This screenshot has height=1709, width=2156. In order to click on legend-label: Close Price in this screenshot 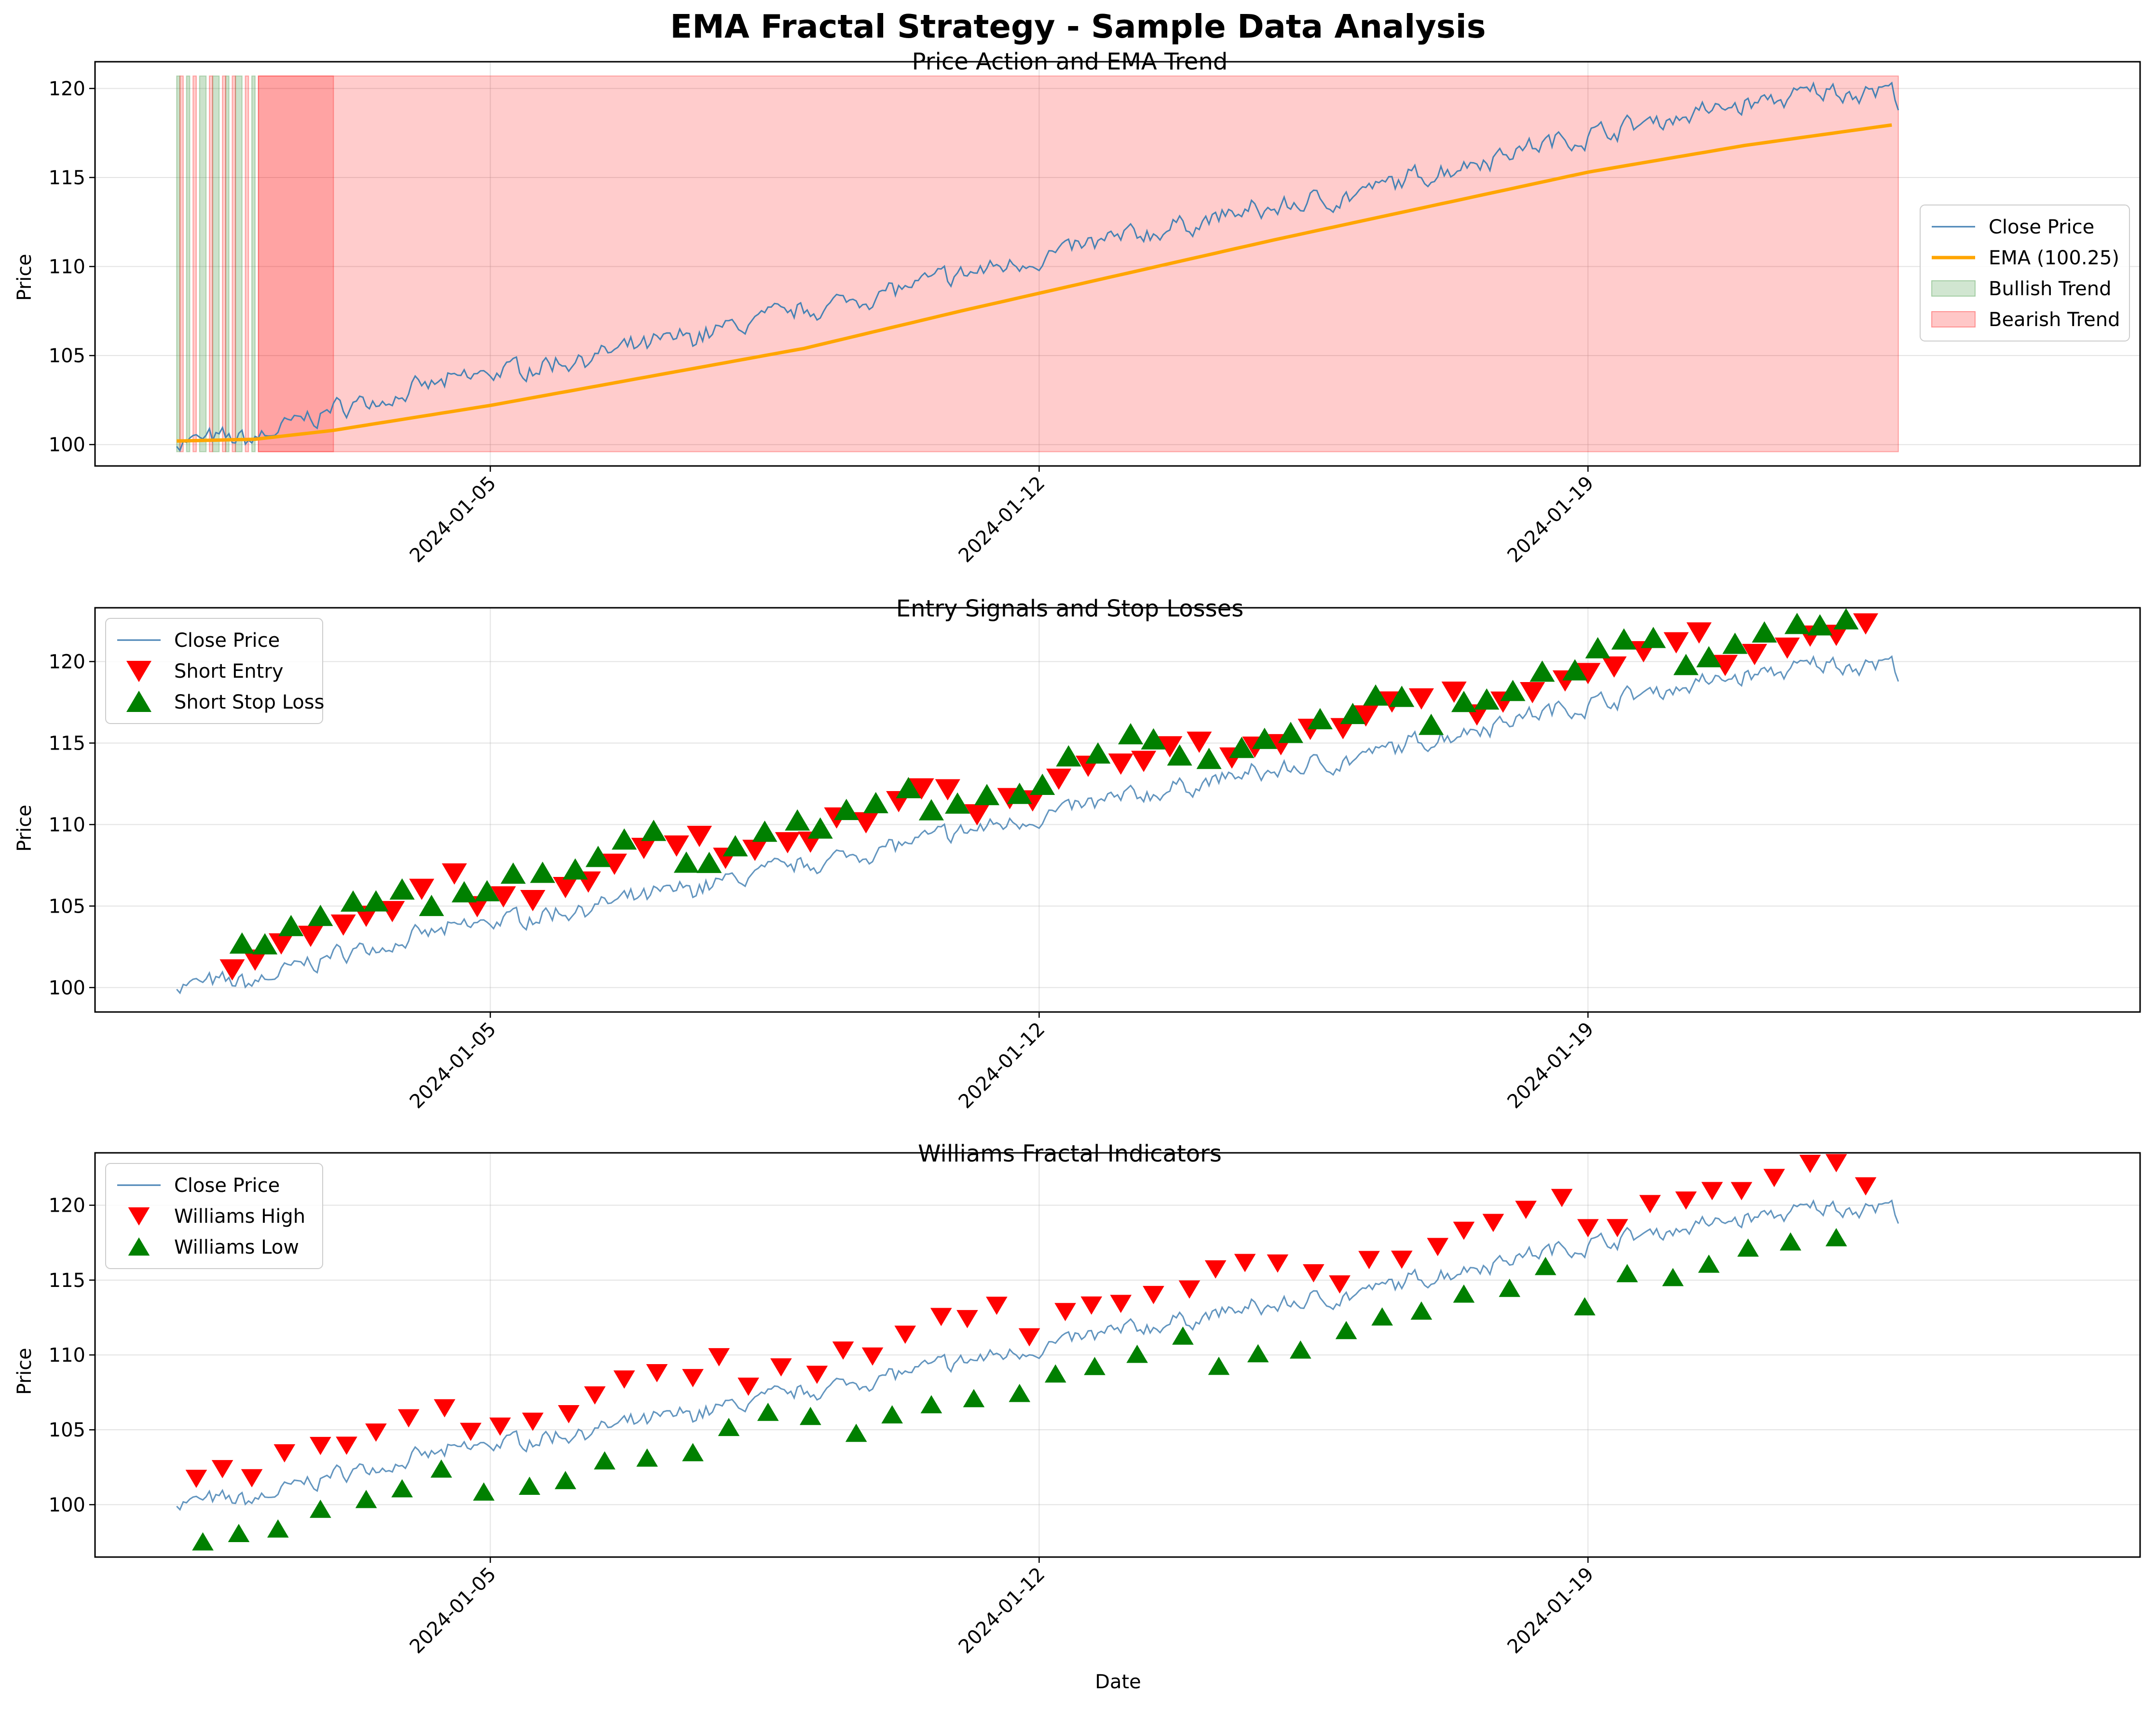, I will do `click(227, 1186)`.